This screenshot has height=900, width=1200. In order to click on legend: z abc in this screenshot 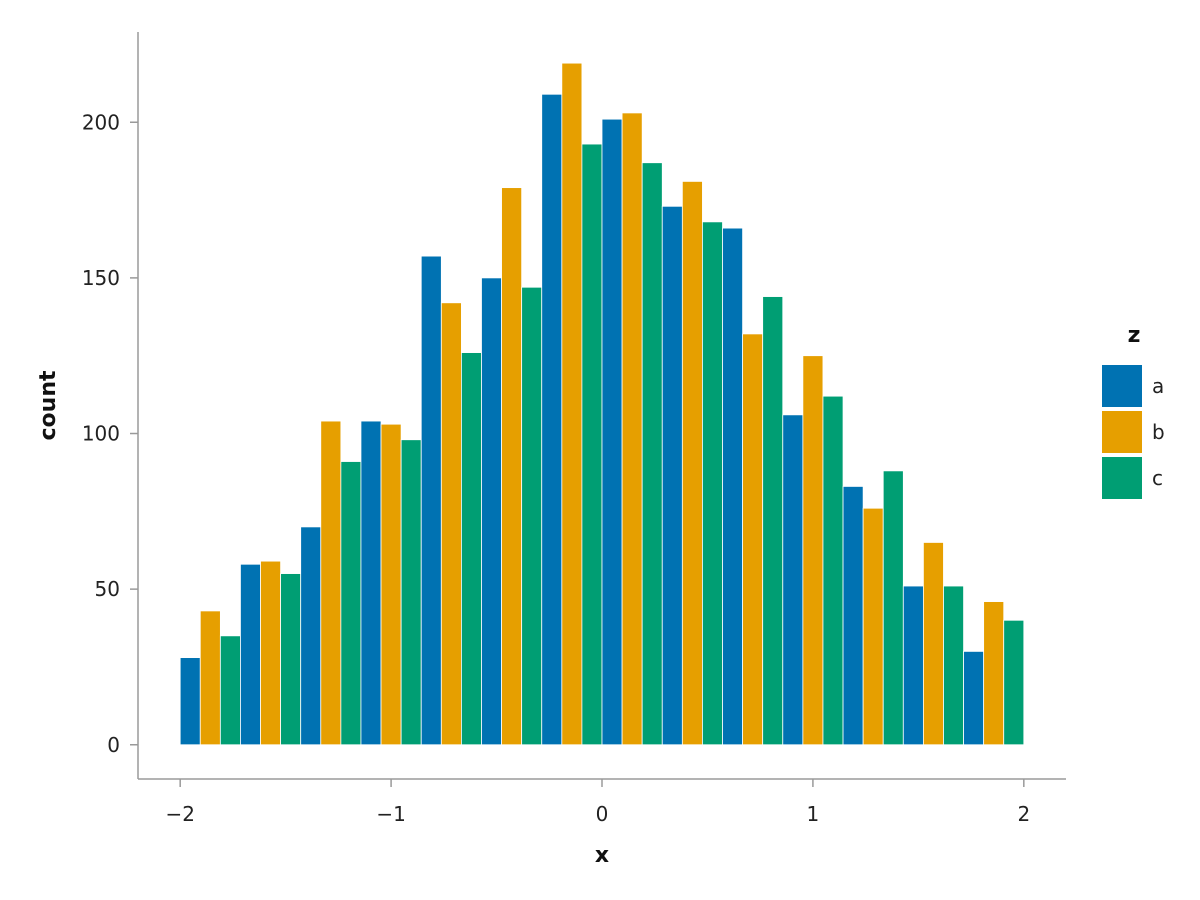, I will do `click(1133, 411)`.